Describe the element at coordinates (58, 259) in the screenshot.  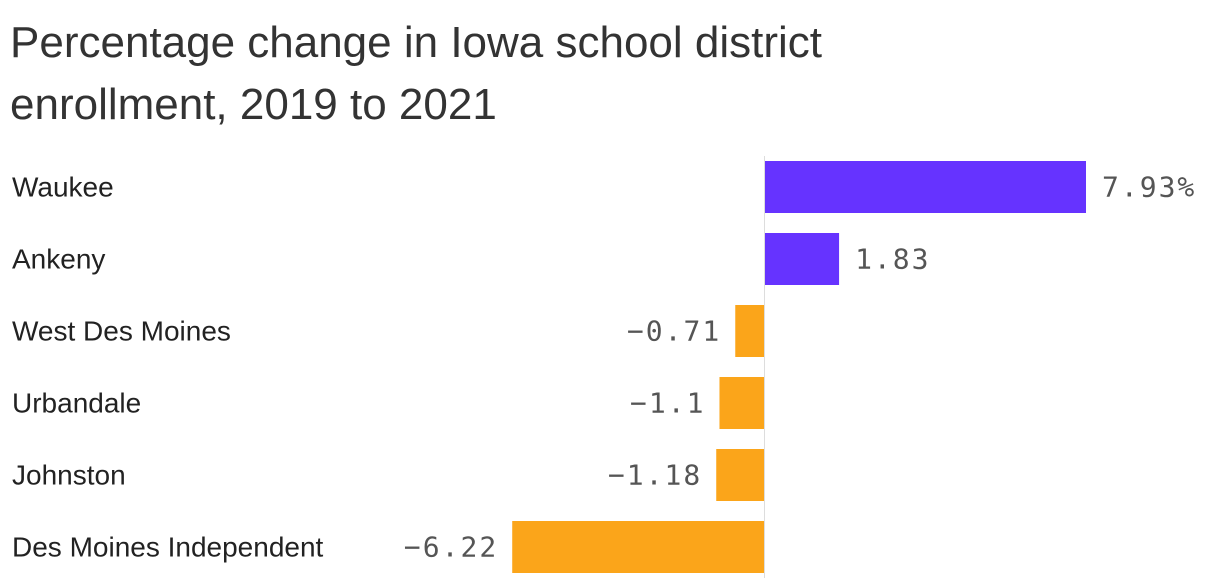
I see `category-label: Ankeny` at that location.